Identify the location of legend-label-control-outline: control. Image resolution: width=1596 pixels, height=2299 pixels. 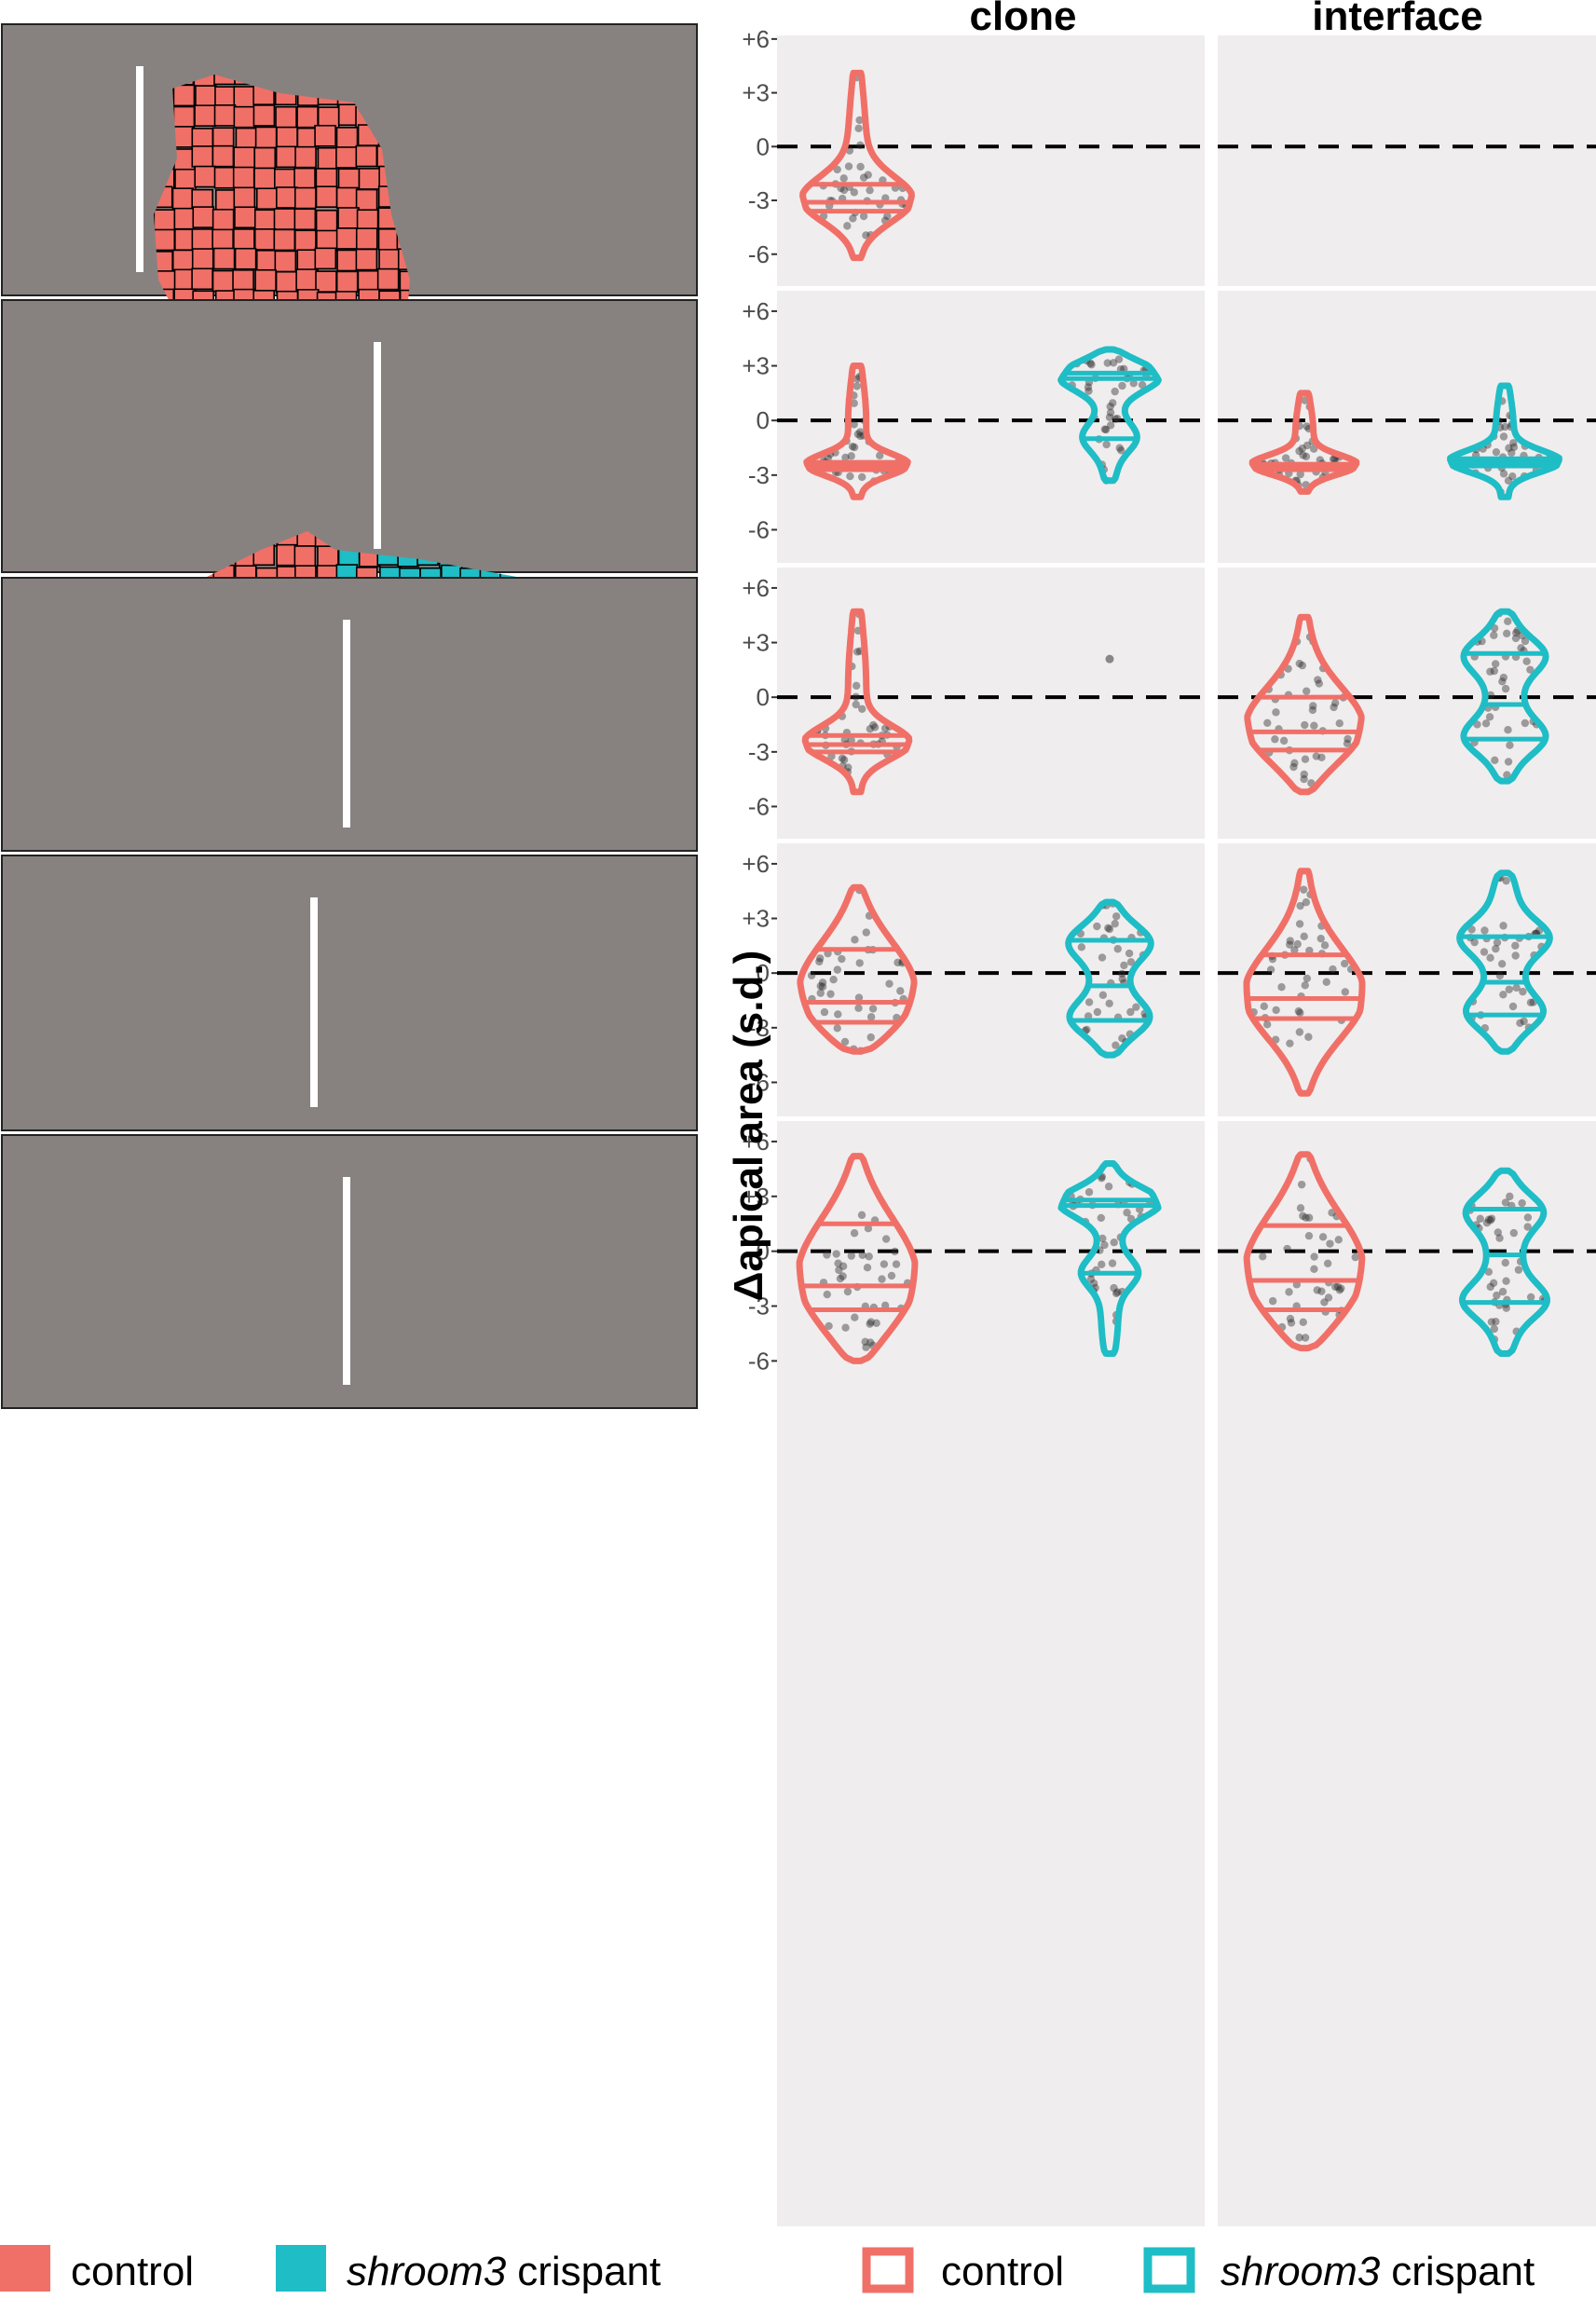
(1002, 2271).